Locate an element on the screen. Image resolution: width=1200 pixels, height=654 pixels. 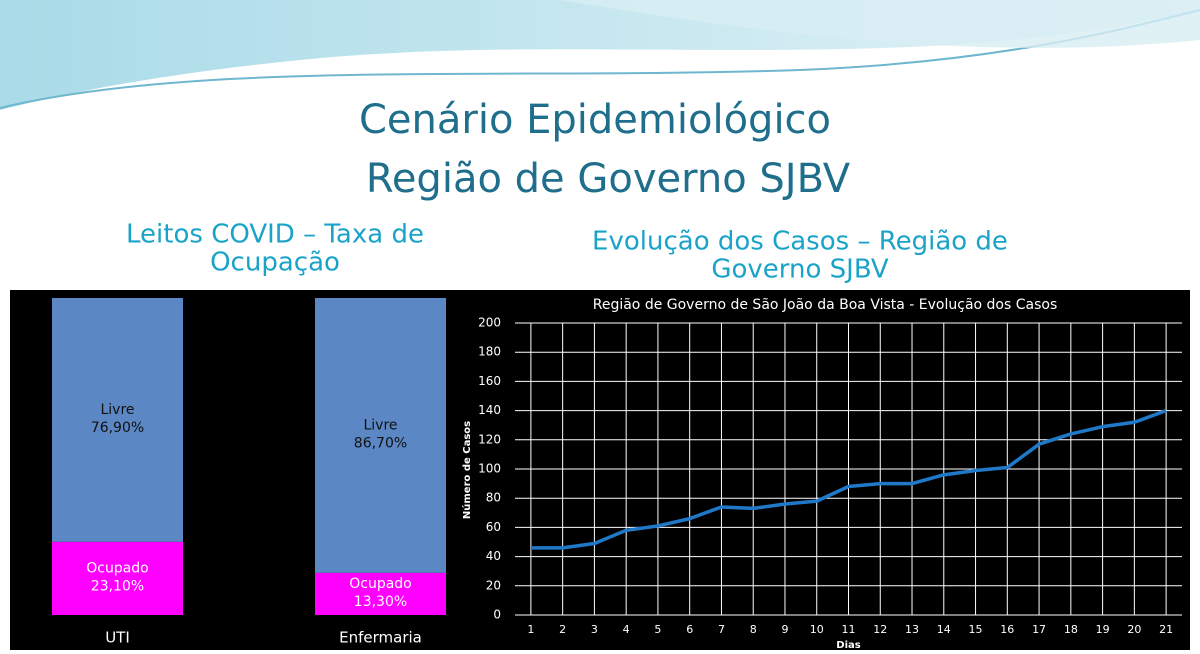
x-tick-label: Enfermaria is located at coordinates (380, 638).